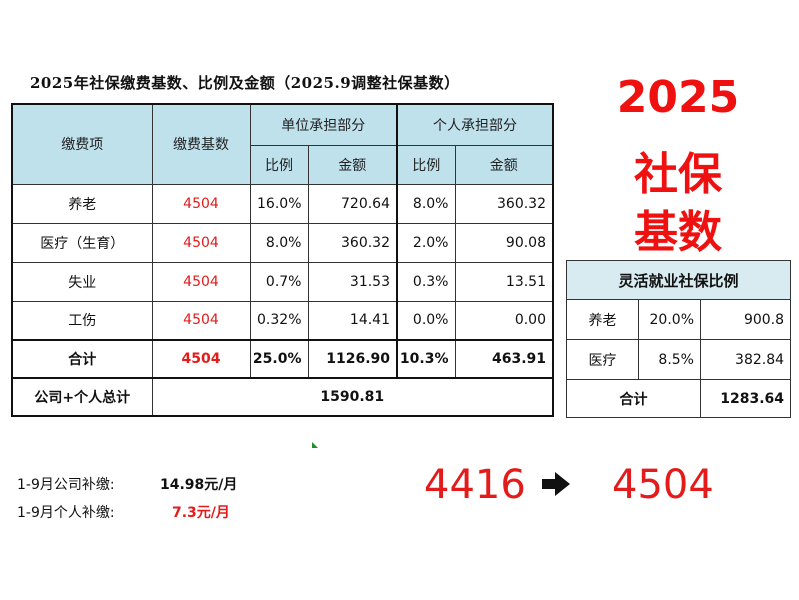  What do you see at coordinates (279, 203) in the screenshot?
I see `row-company-ratio: 16.0%` at bounding box center [279, 203].